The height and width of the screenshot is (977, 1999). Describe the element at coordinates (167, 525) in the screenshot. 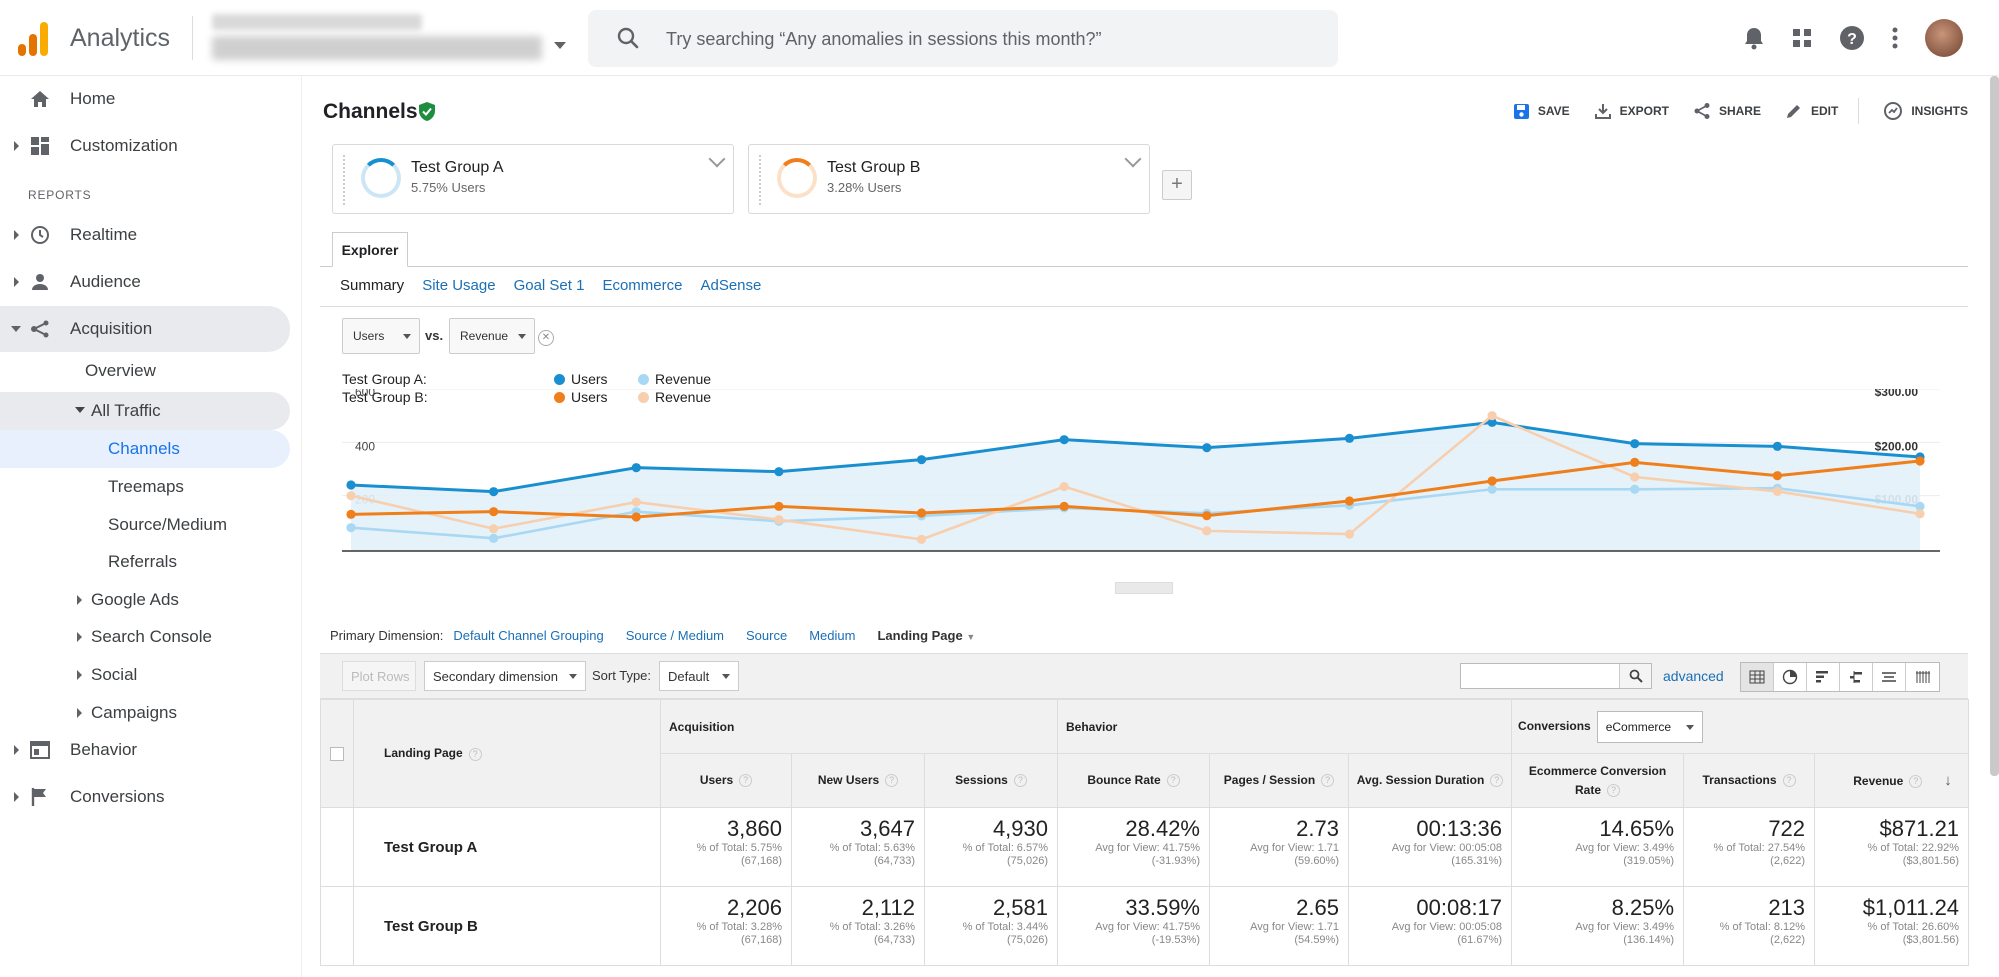

I see `sidebar-item-source-medium: Source/Medium` at that location.